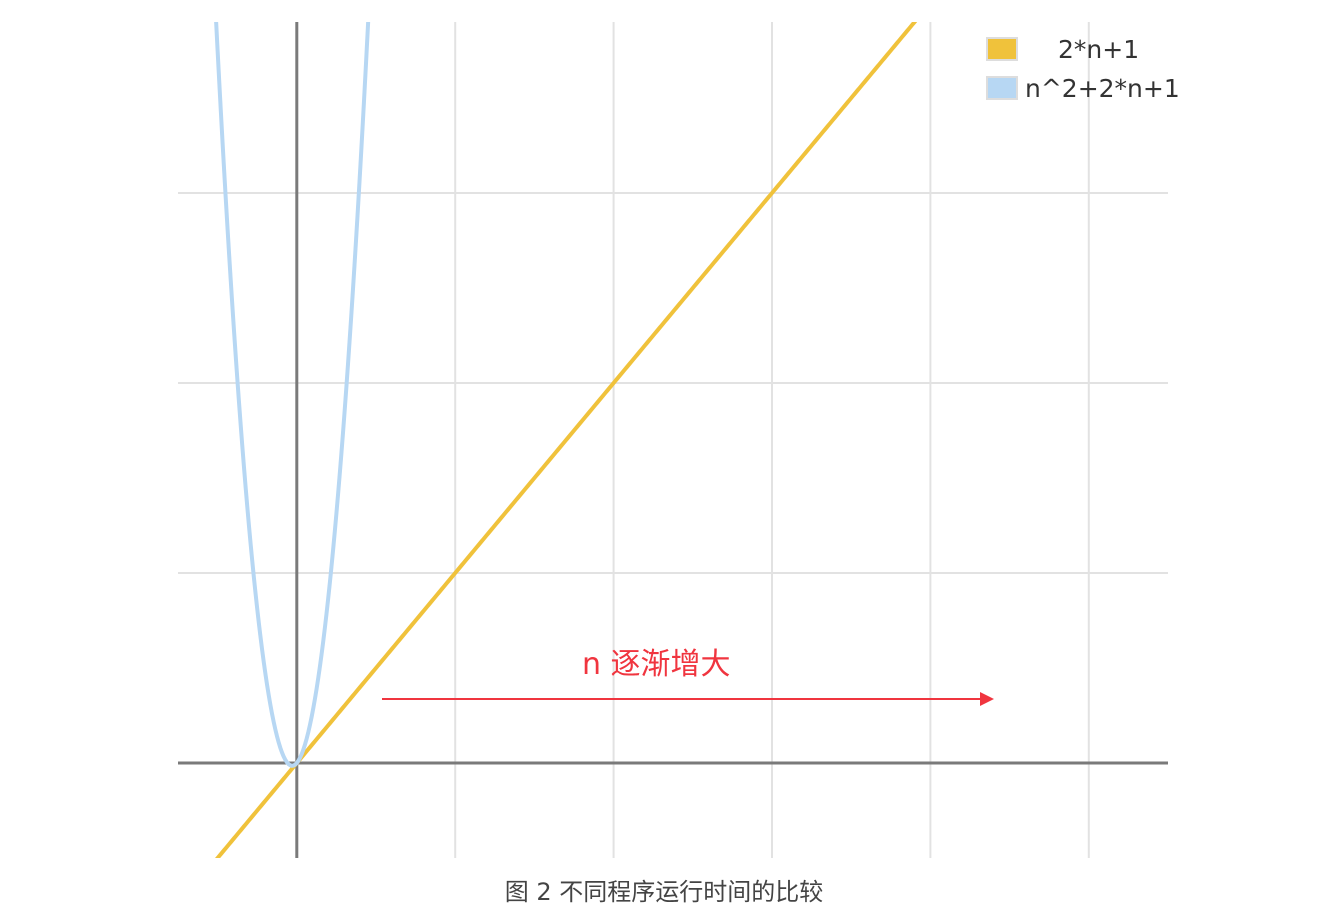 The width and height of the screenshot is (1328, 923). I want to click on annotation-text: n 逐渐增大, so click(656, 664).